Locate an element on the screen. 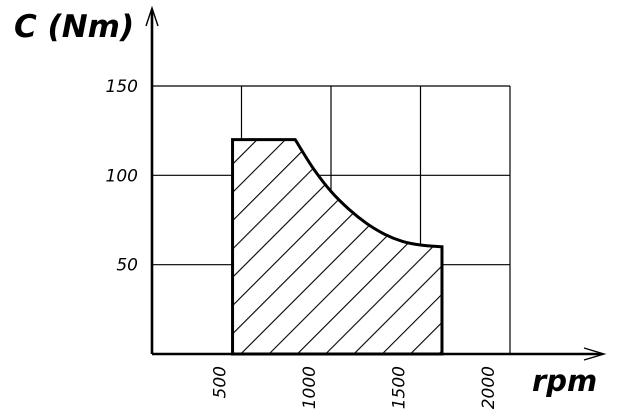  y-tick-label: 100 is located at coordinates (122, 176).